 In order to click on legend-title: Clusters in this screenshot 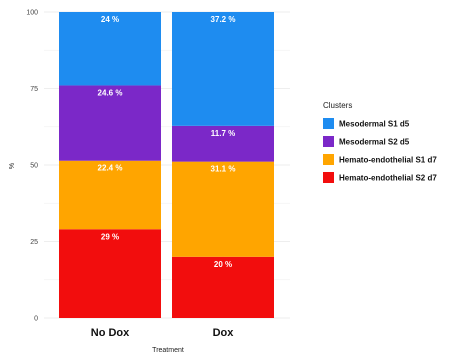, I will do `click(337, 105)`.